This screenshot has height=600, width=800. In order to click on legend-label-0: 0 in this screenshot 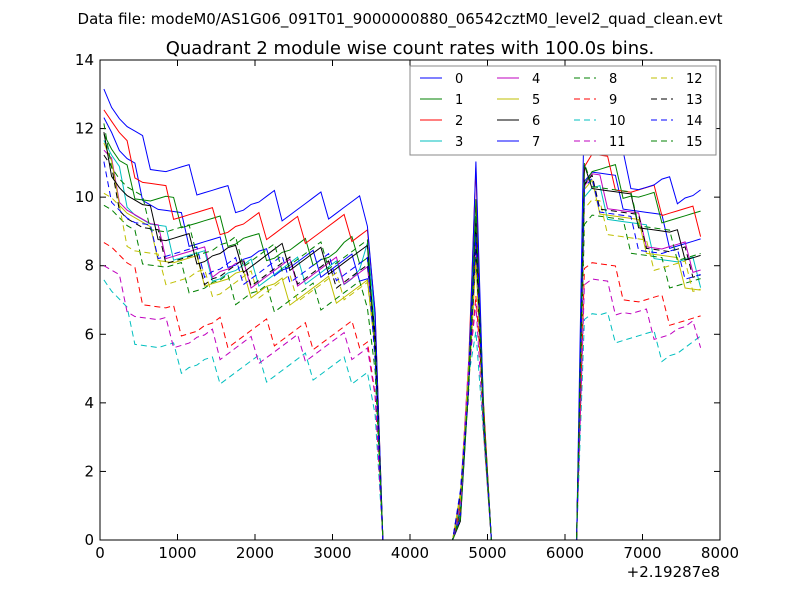, I will do `click(459, 79)`.